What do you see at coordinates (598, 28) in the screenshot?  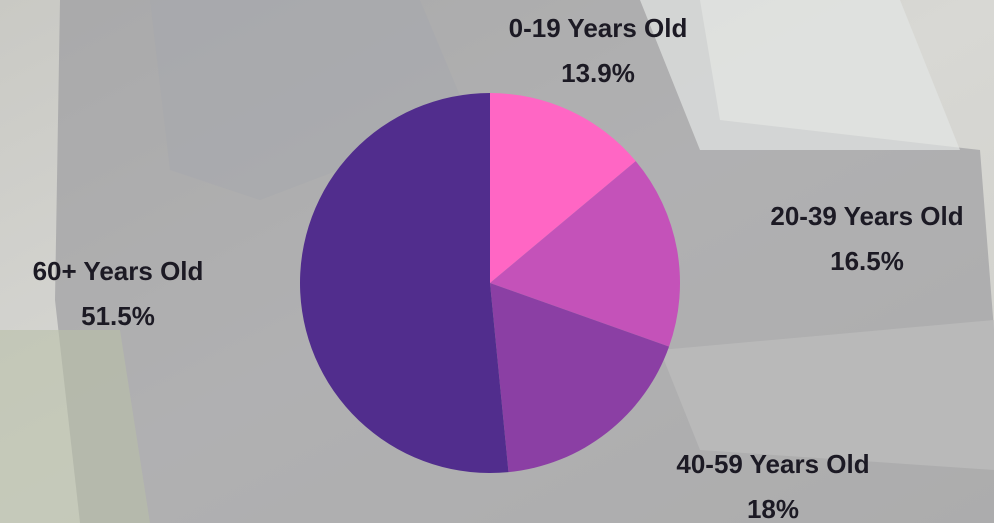 I see `slice-label: 0-19 Years Old` at bounding box center [598, 28].